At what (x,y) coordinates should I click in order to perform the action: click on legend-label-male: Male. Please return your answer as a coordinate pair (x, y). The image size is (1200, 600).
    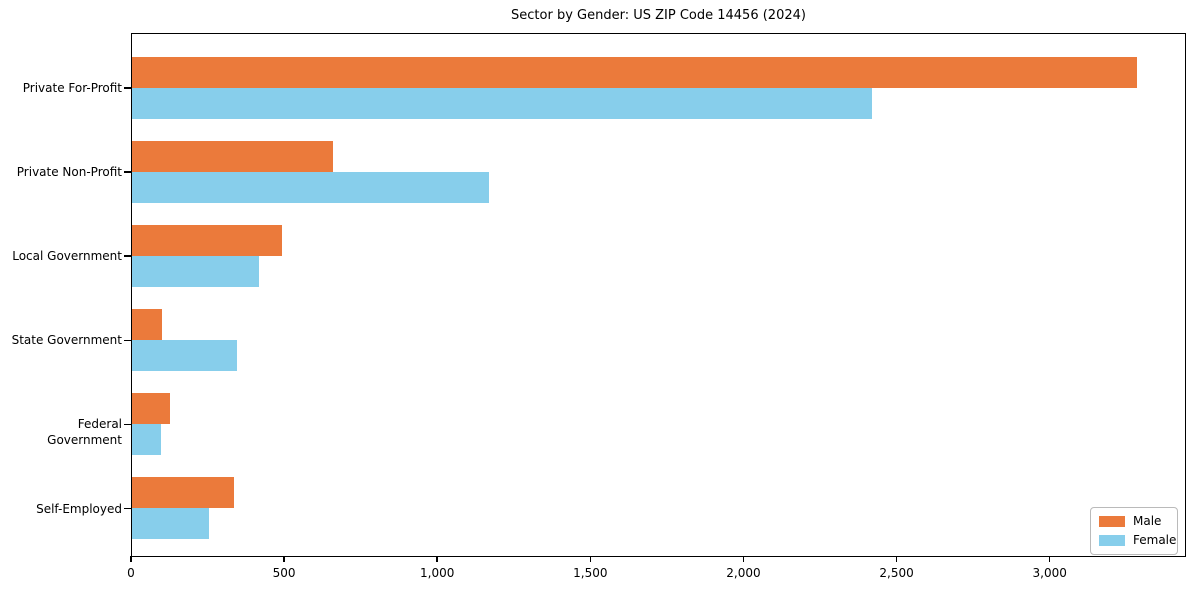
    Looking at the image, I should click on (1147, 521).